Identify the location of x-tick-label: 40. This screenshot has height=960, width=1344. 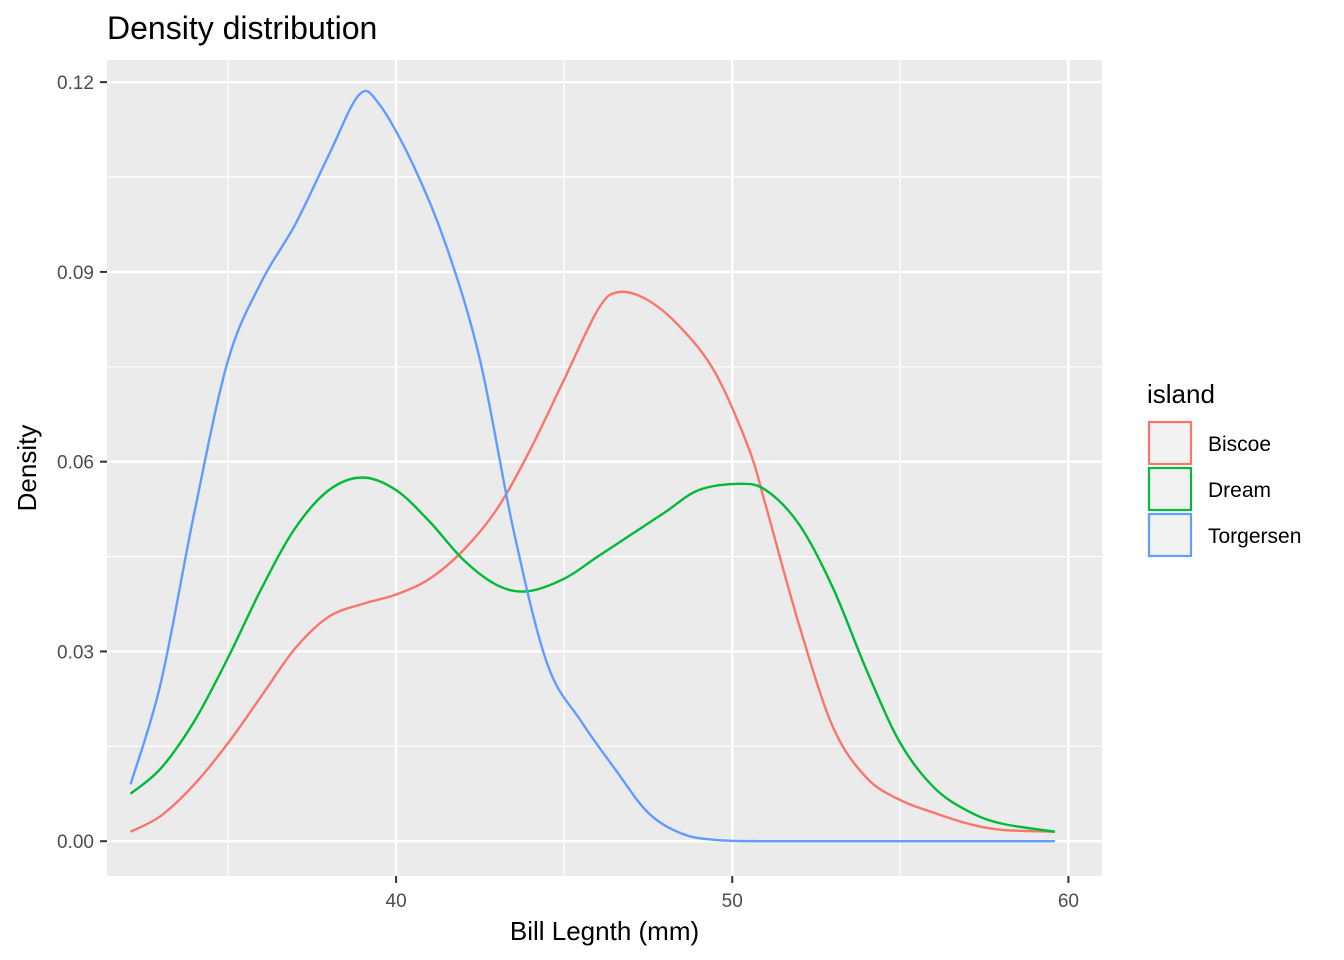
(396, 901).